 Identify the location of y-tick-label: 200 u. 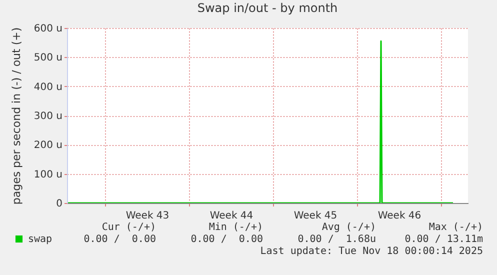
(48, 146).